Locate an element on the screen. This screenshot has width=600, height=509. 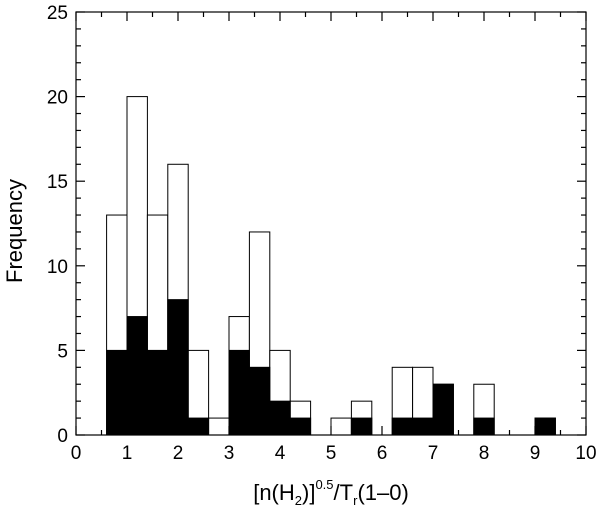
x-axis-title-sup: 0.5 is located at coordinates (324, 484).